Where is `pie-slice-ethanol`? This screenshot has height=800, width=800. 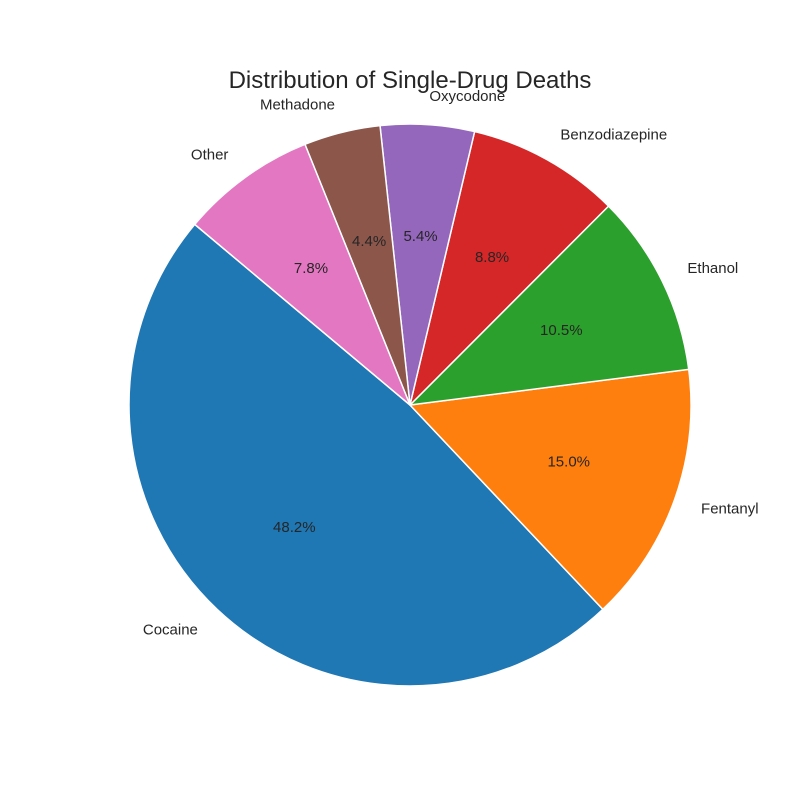 pie-slice-ethanol is located at coordinates (549, 305).